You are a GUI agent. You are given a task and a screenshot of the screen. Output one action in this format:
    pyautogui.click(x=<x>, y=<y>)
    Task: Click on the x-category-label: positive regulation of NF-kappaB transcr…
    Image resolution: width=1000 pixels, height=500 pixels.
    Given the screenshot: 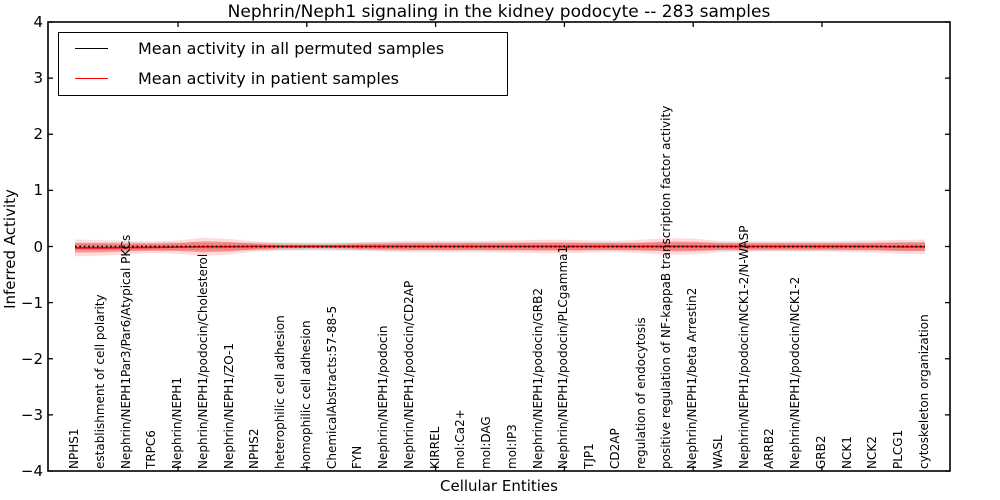 What is the action you would take?
    pyautogui.click(x=666, y=287)
    